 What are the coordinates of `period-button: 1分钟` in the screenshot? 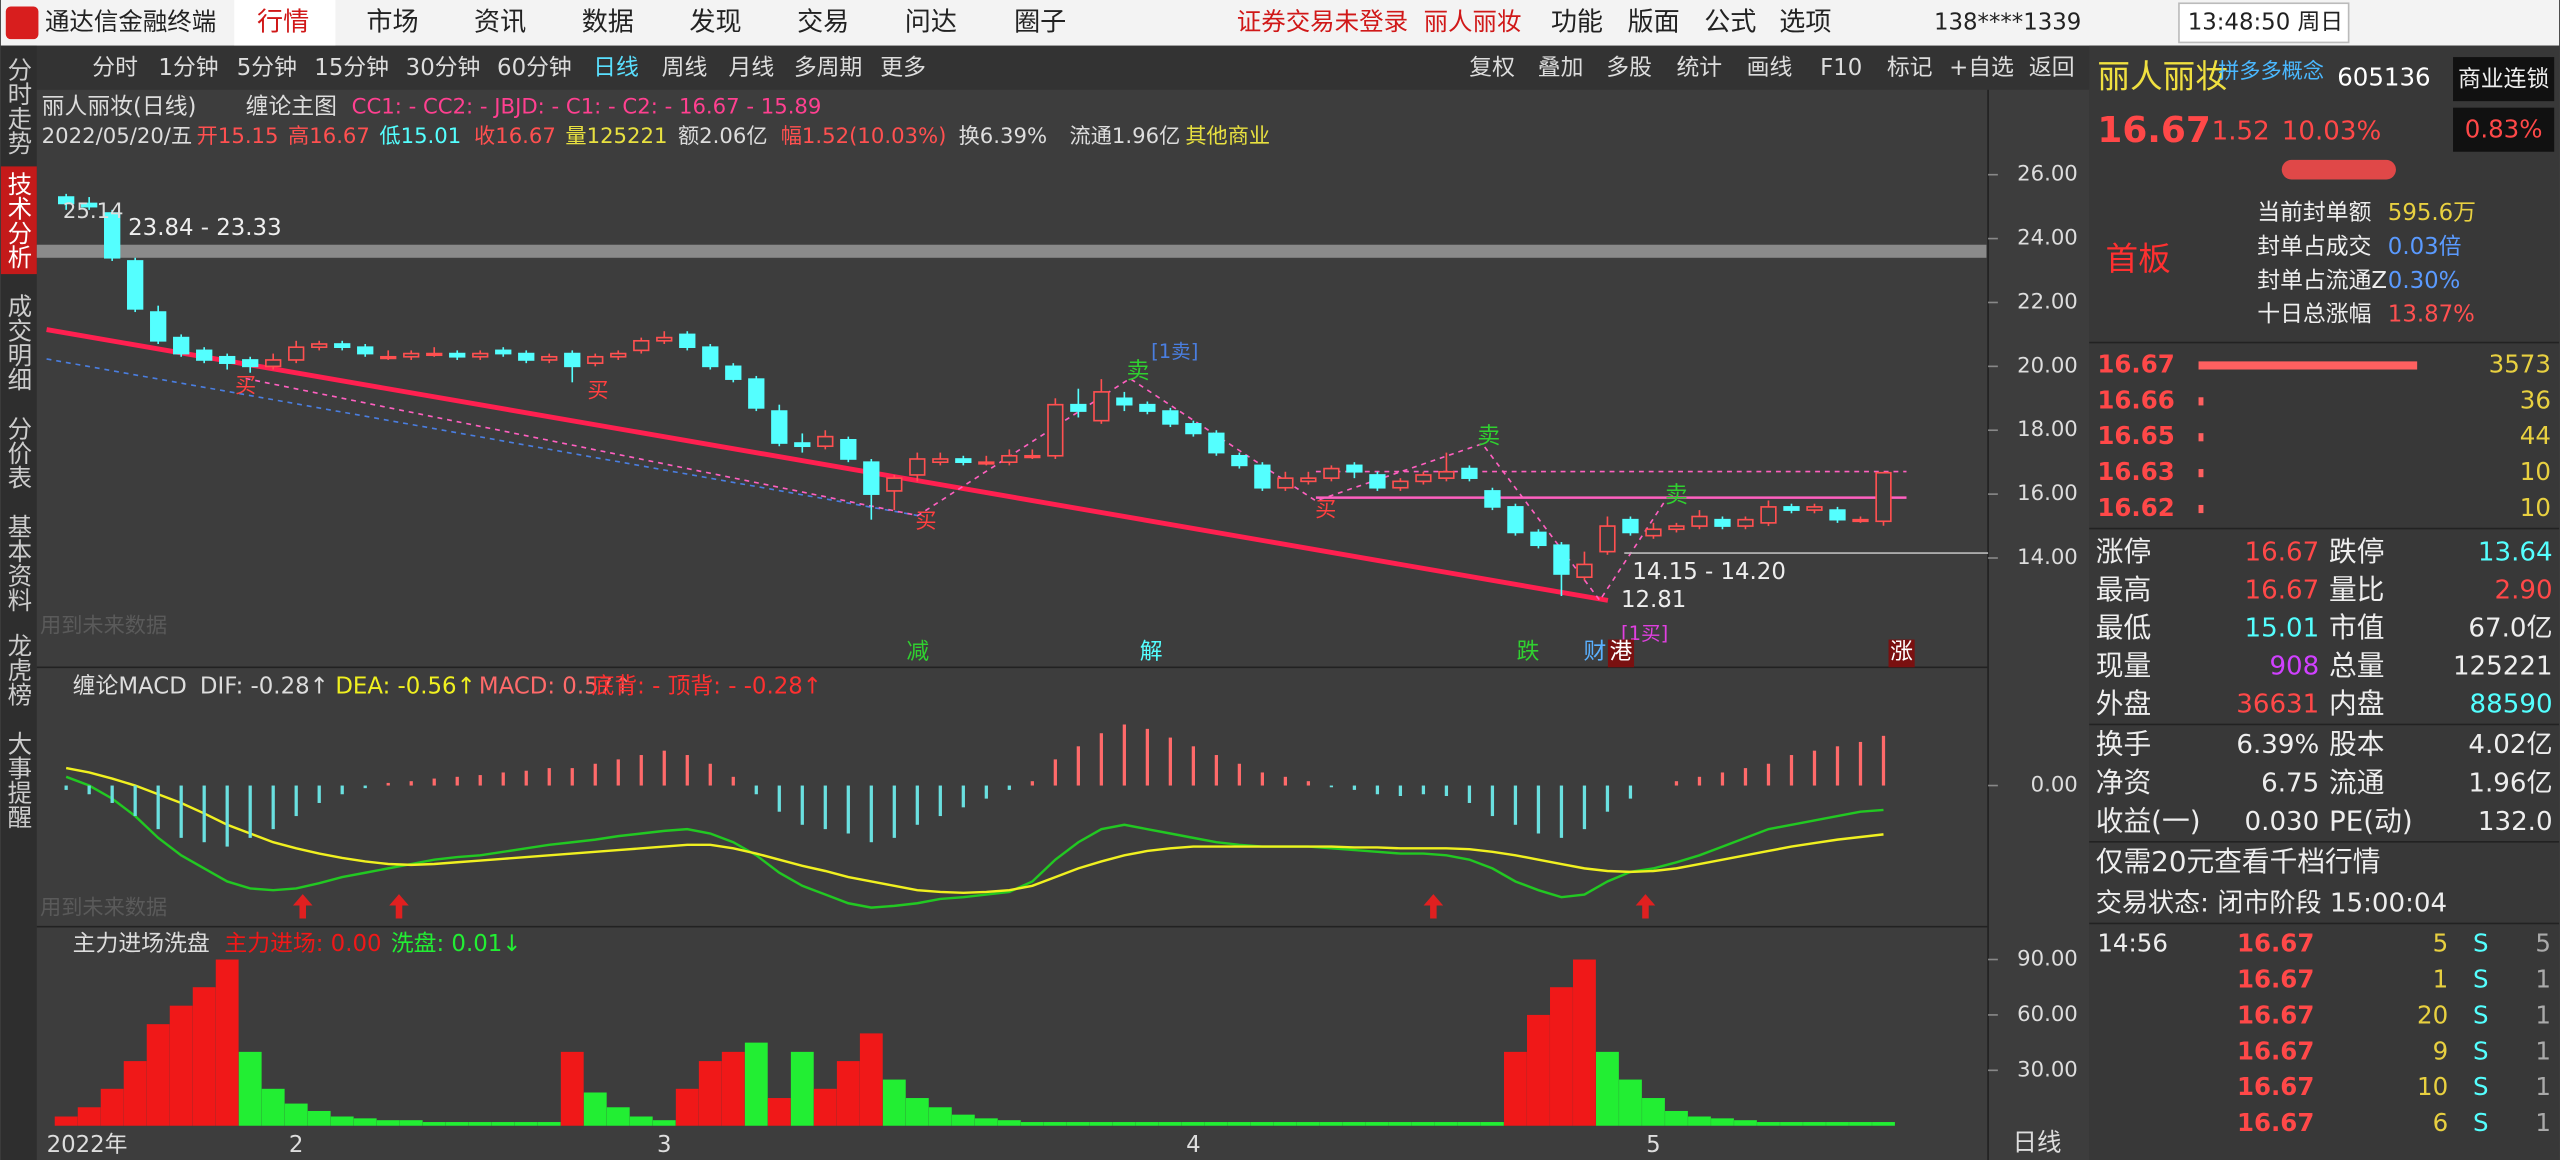 It's located at (188, 68).